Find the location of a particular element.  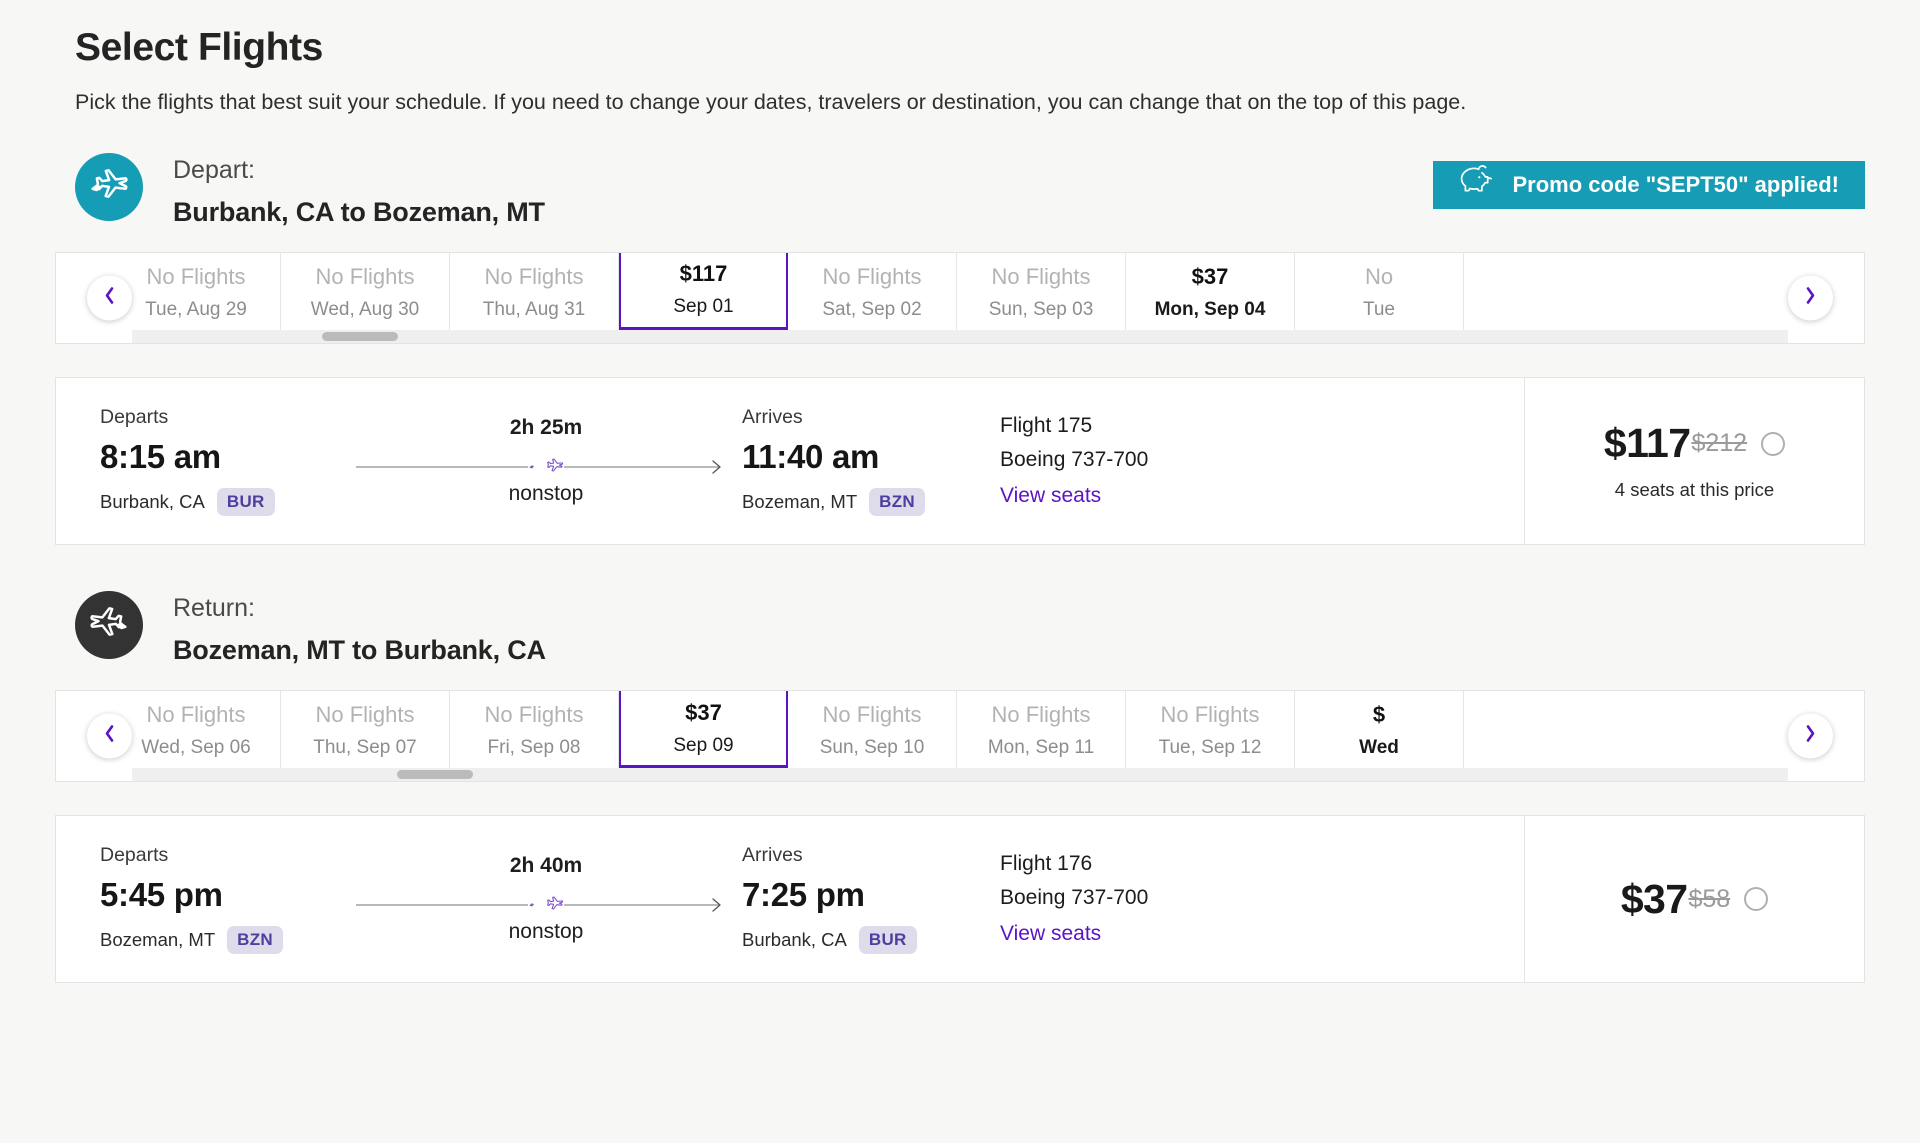

return-flight-info: Flight 176 Boeing 737-700 View seats is located at coordinates (1137, 899).